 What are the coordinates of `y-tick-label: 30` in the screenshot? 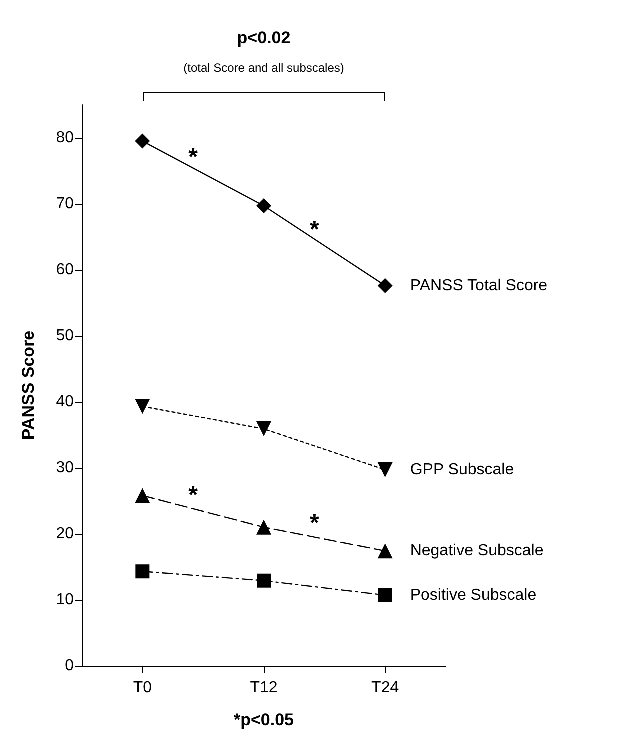 It's located at (65, 468).